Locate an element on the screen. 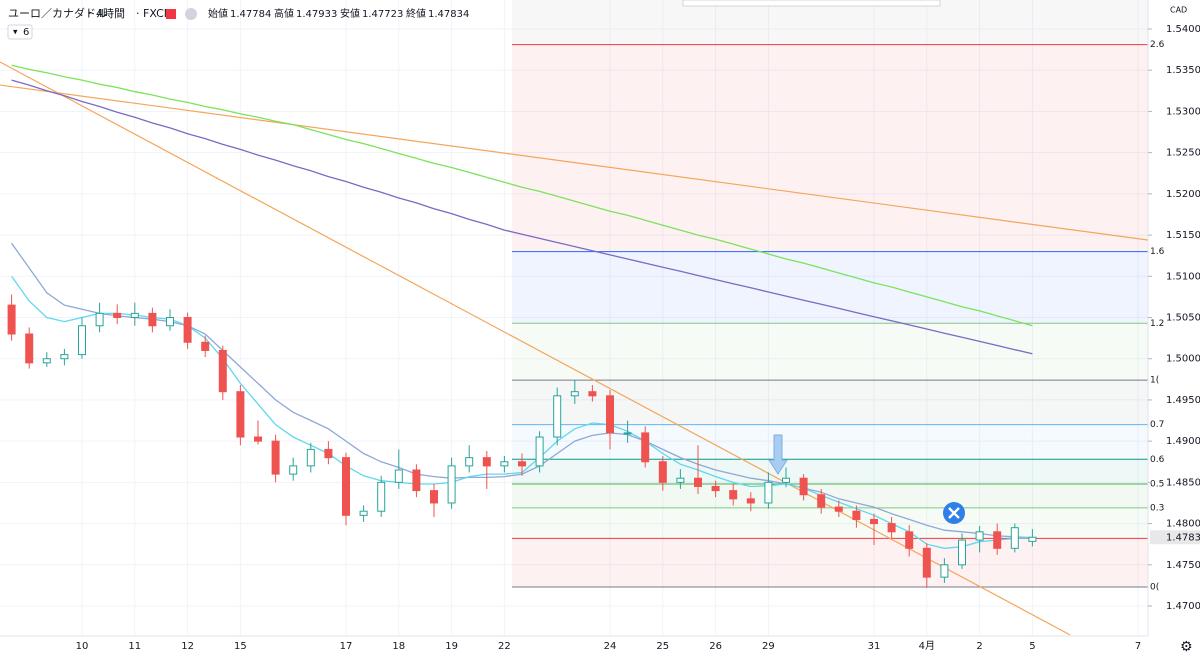  ohlc: 始値 1.47784 高値 1.47933 安値 1.47723 終値 1.47834 is located at coordinates (338, 13).